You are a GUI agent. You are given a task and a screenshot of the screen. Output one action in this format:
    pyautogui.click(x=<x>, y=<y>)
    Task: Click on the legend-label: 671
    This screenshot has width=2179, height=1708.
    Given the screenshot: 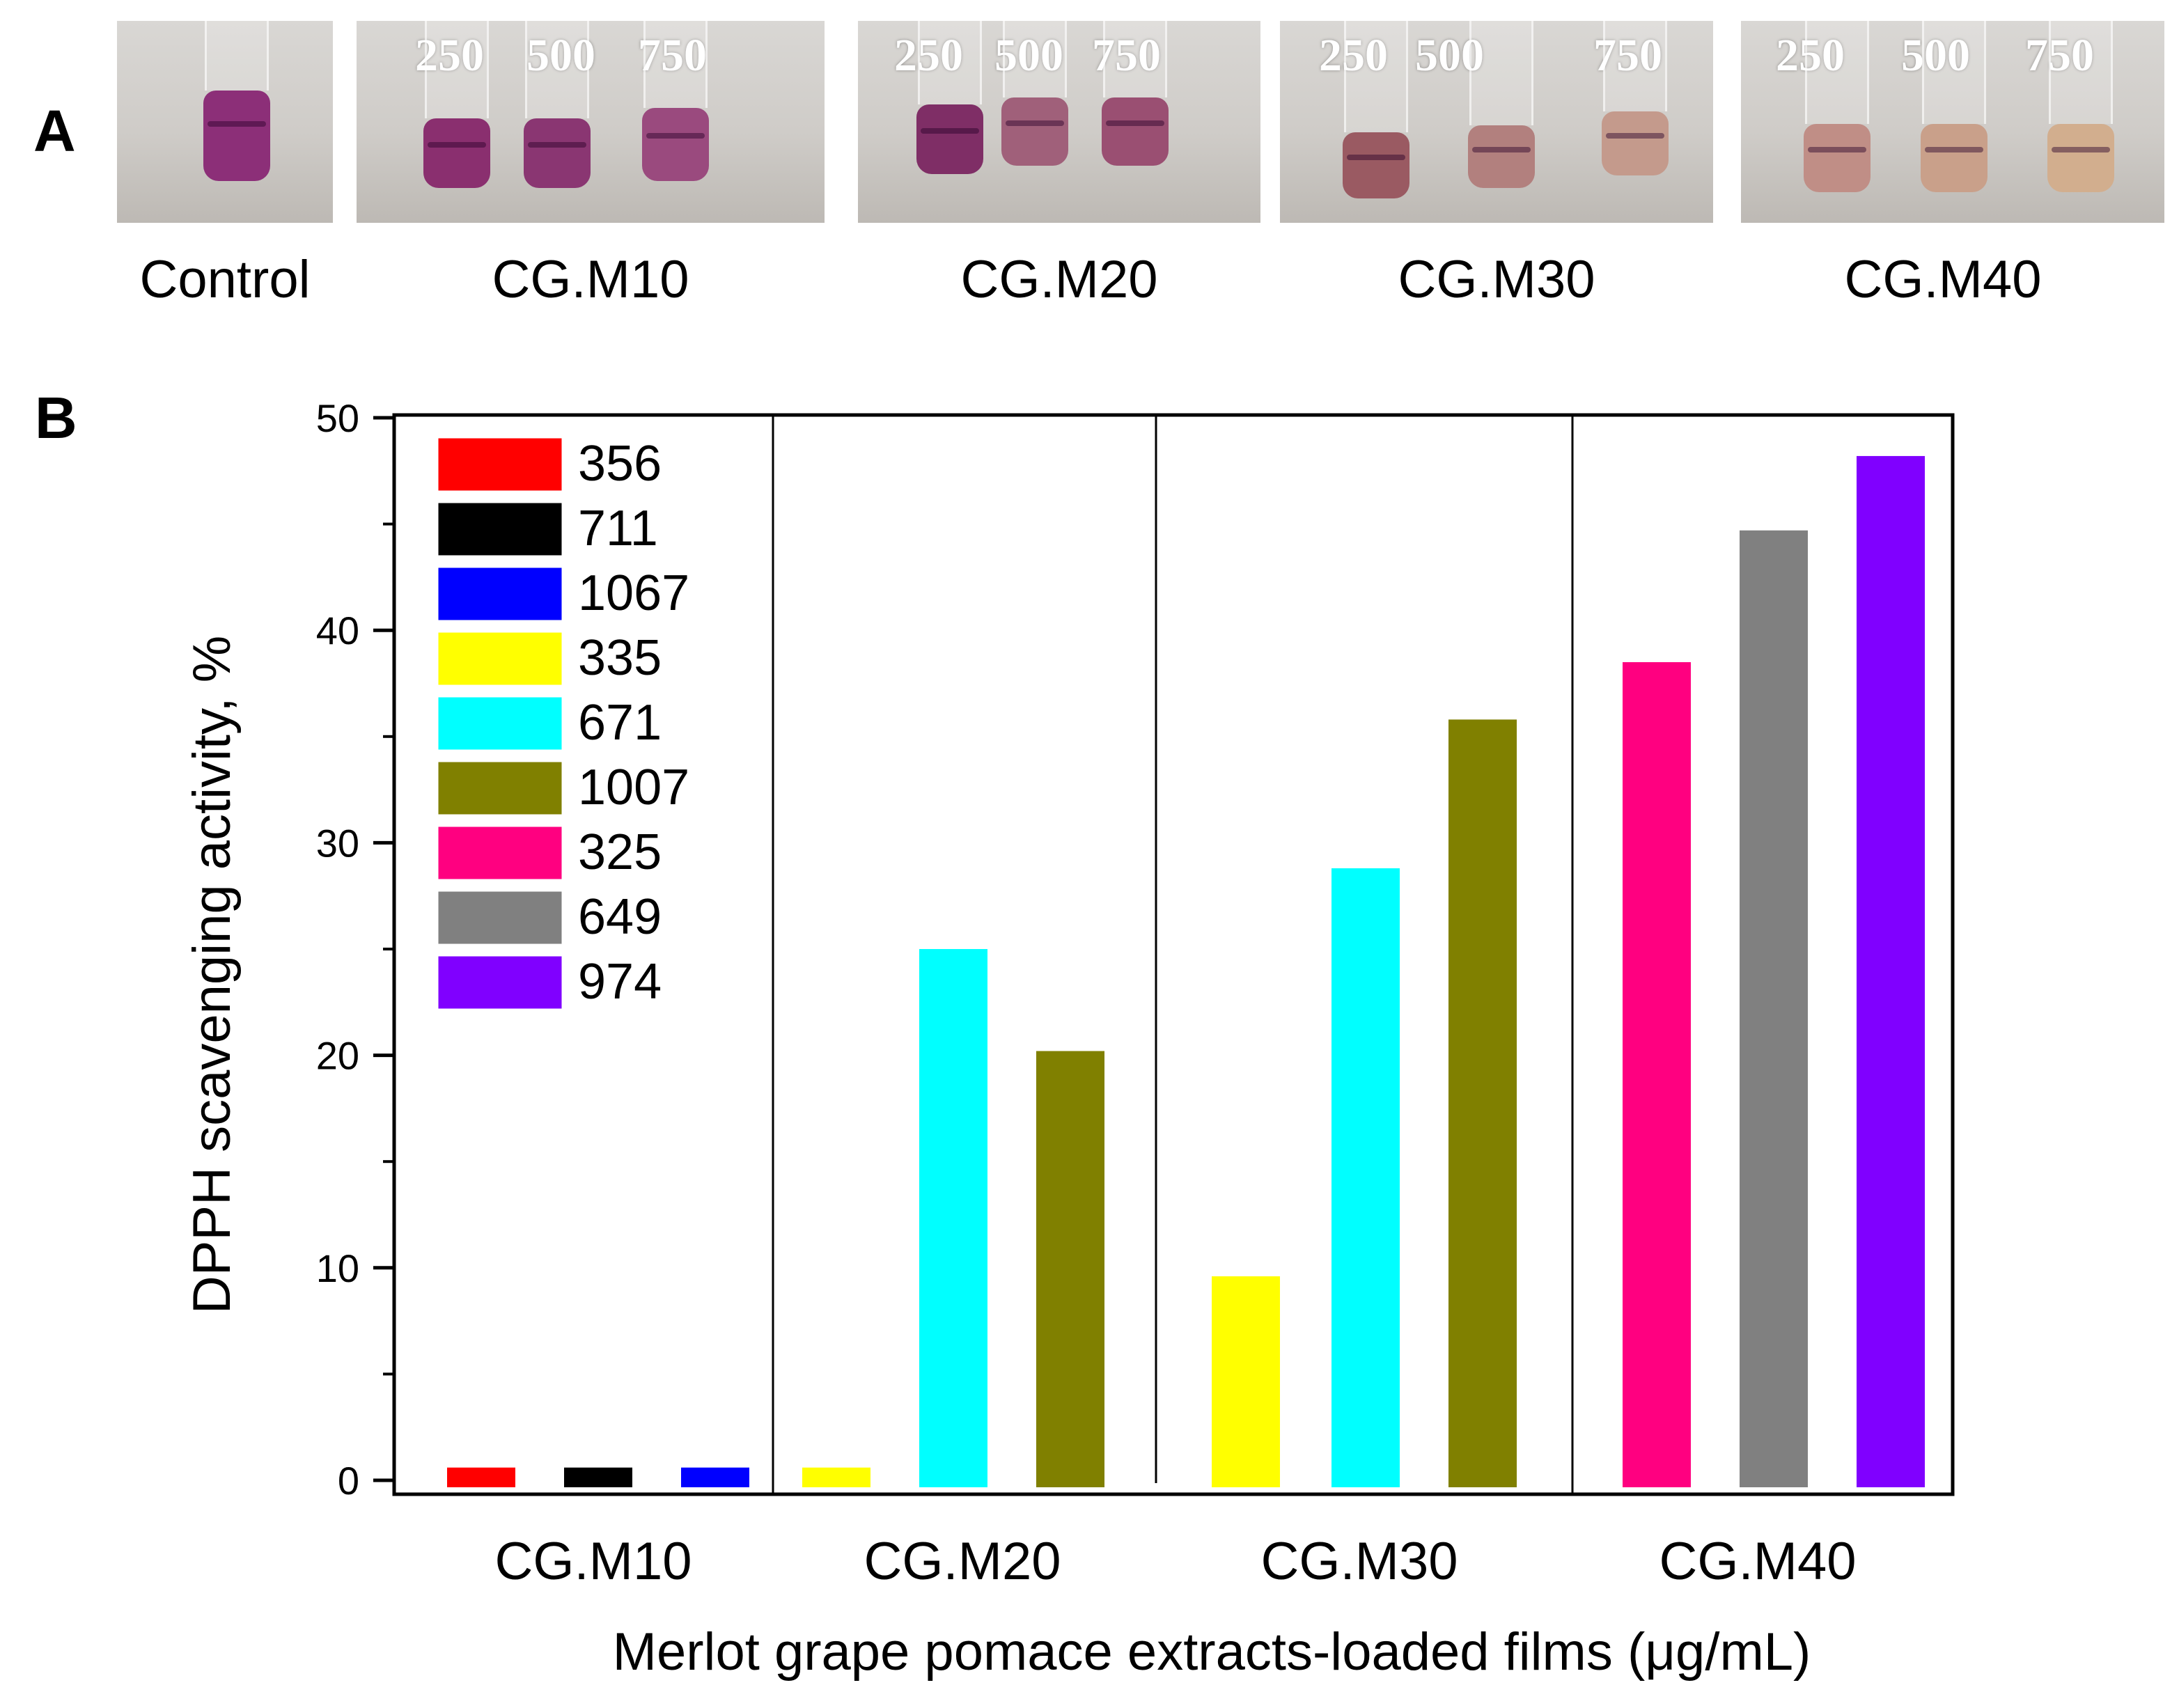 What is the action you would take?
    pyautogui.click(x=620, y=723)
    